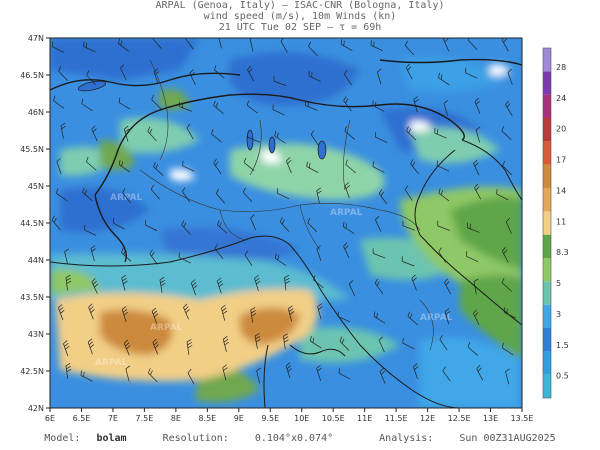 The width and height of the screenshot is (600, 450). What do you see at coordinates (200, 276) in the screenshot?
I see `field-teal-ligurian` at bounding box center [200, 276].